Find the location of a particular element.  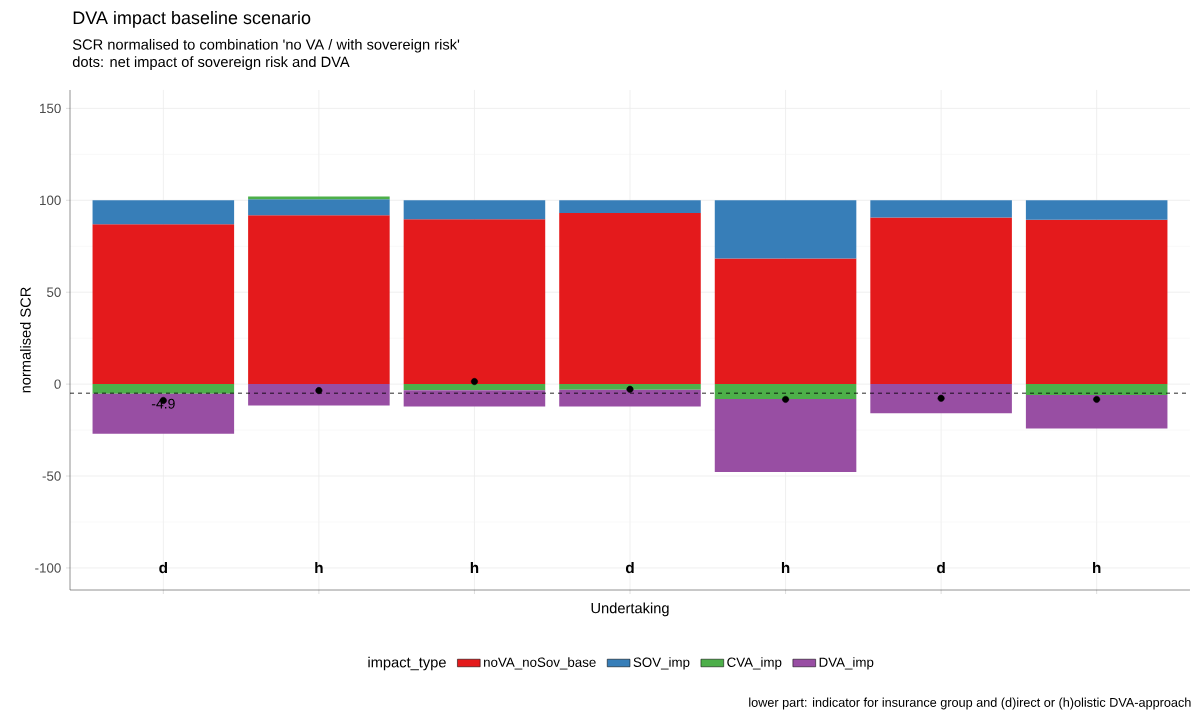

y-tick-label: 100 is located at coordinates (50, 200).